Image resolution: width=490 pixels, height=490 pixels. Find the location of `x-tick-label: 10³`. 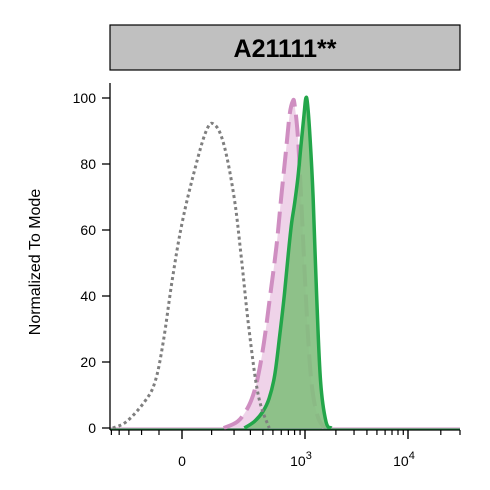

x-tick-label: 10³ is located at coordinates (301, 459).